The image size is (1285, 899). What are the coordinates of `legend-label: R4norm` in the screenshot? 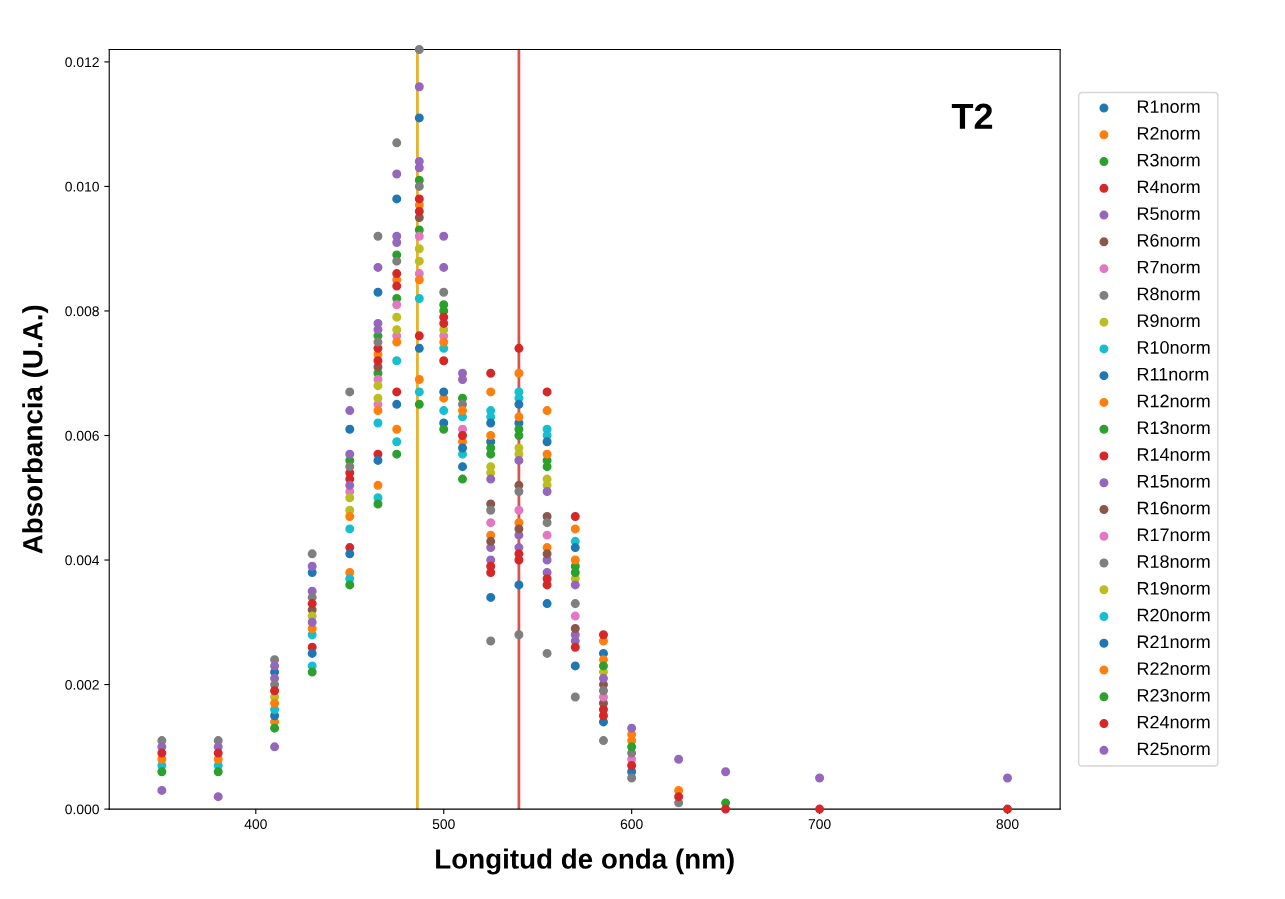 It's located at (1168, 187).